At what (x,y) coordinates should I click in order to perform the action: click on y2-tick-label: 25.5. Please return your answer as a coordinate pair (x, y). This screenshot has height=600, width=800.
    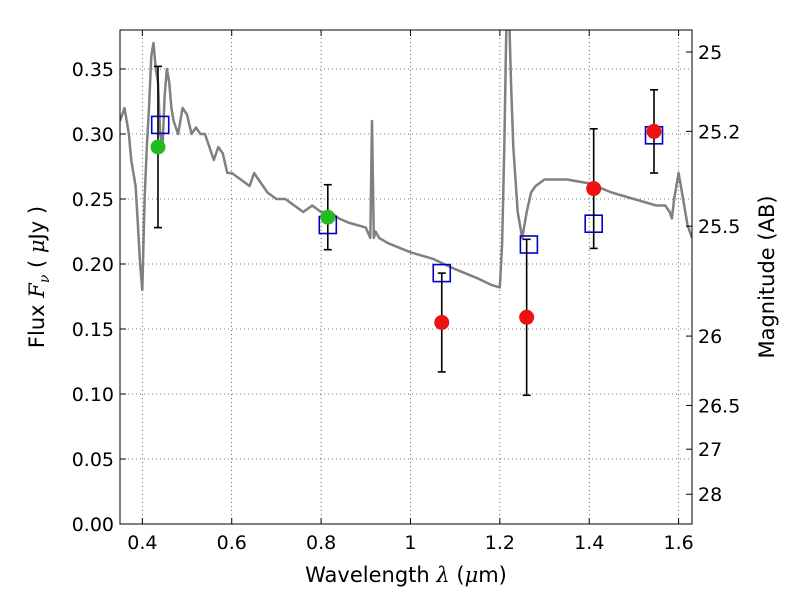
    Looking at the image, I should click on (719, 227).